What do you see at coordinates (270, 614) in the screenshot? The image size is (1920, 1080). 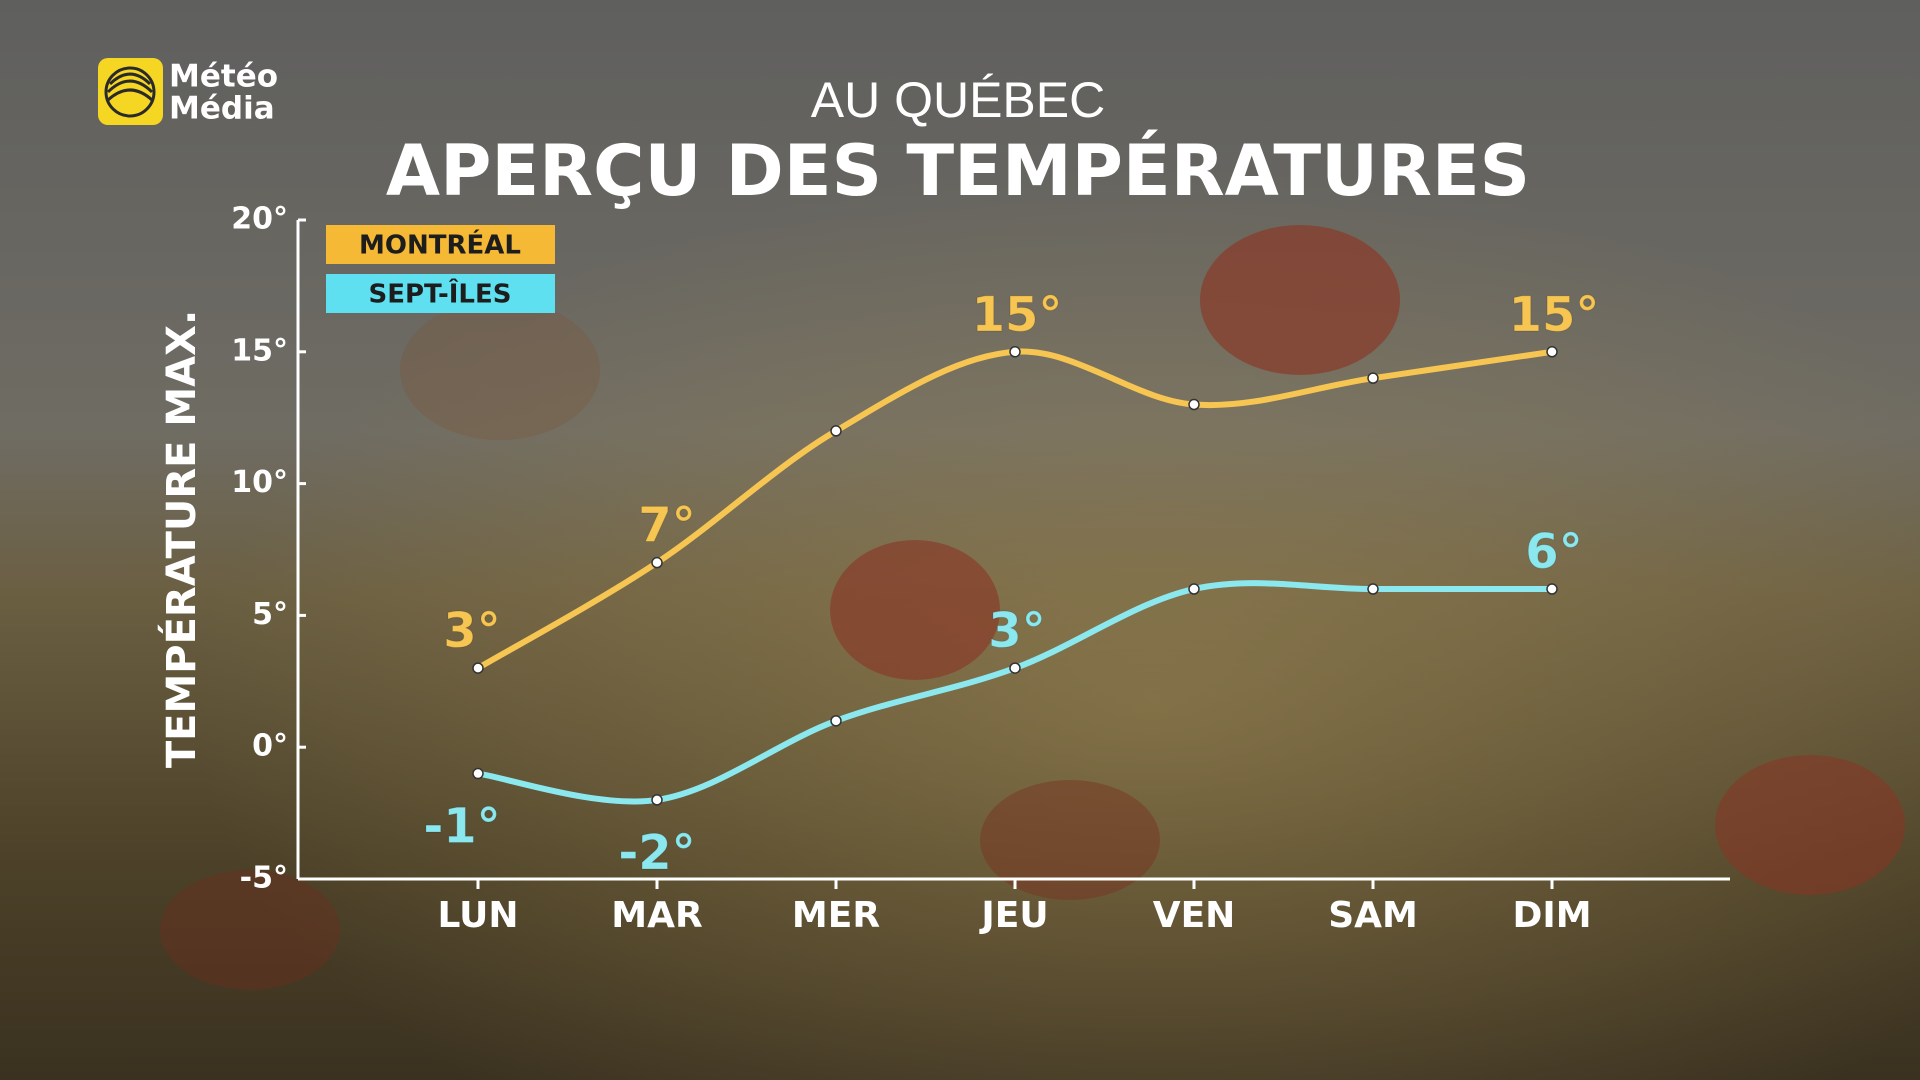 I see `y-tick-label: 5°` at bounding box center [270, 614].